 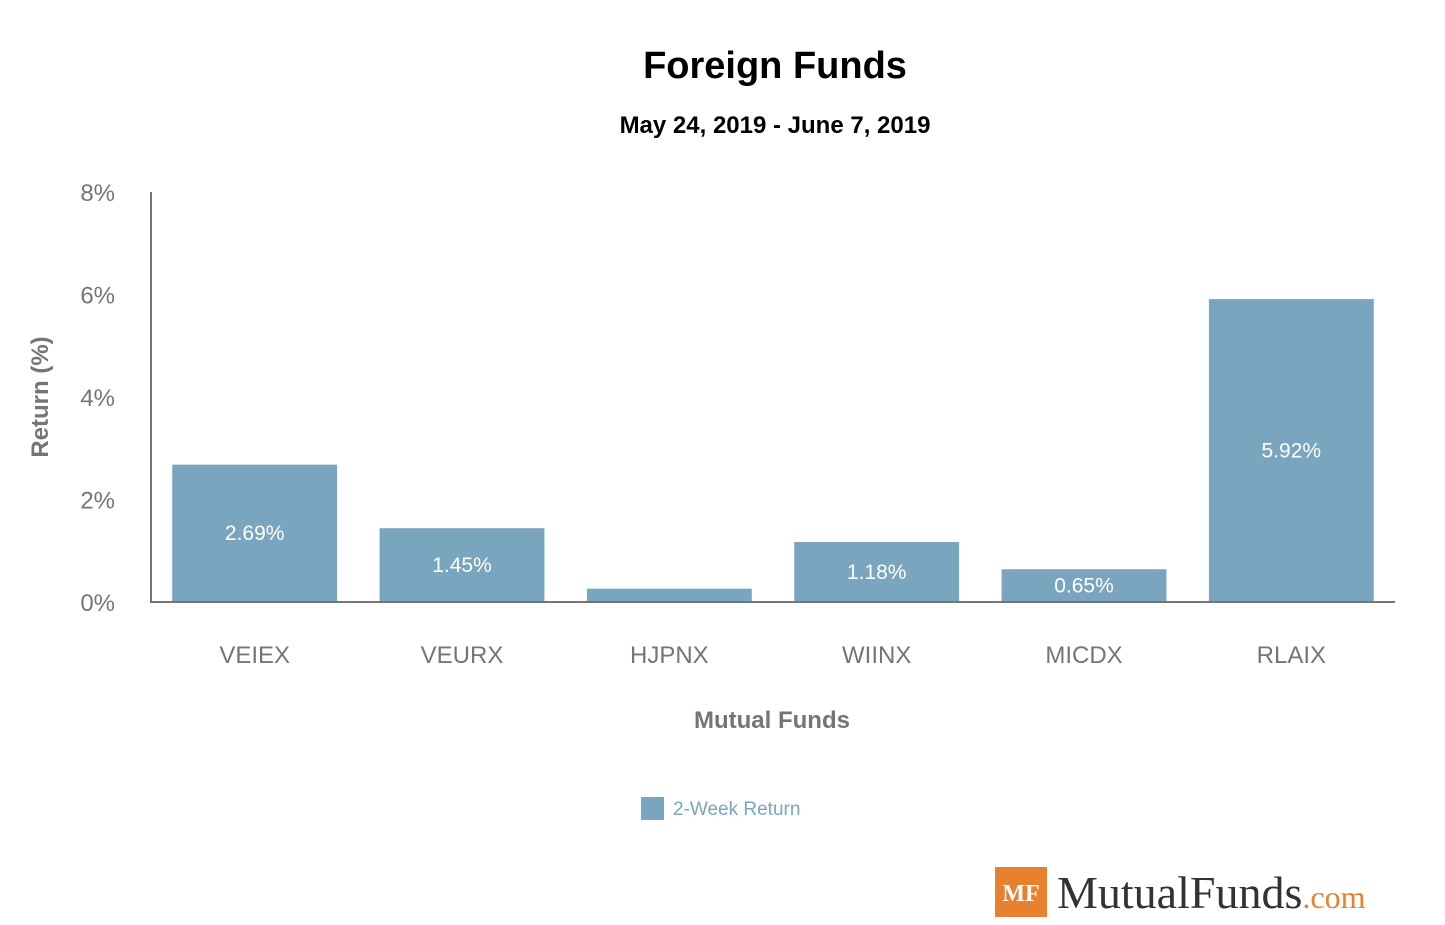 I want to click on logo-badge-text: MF, so click(x=1020, y=894).